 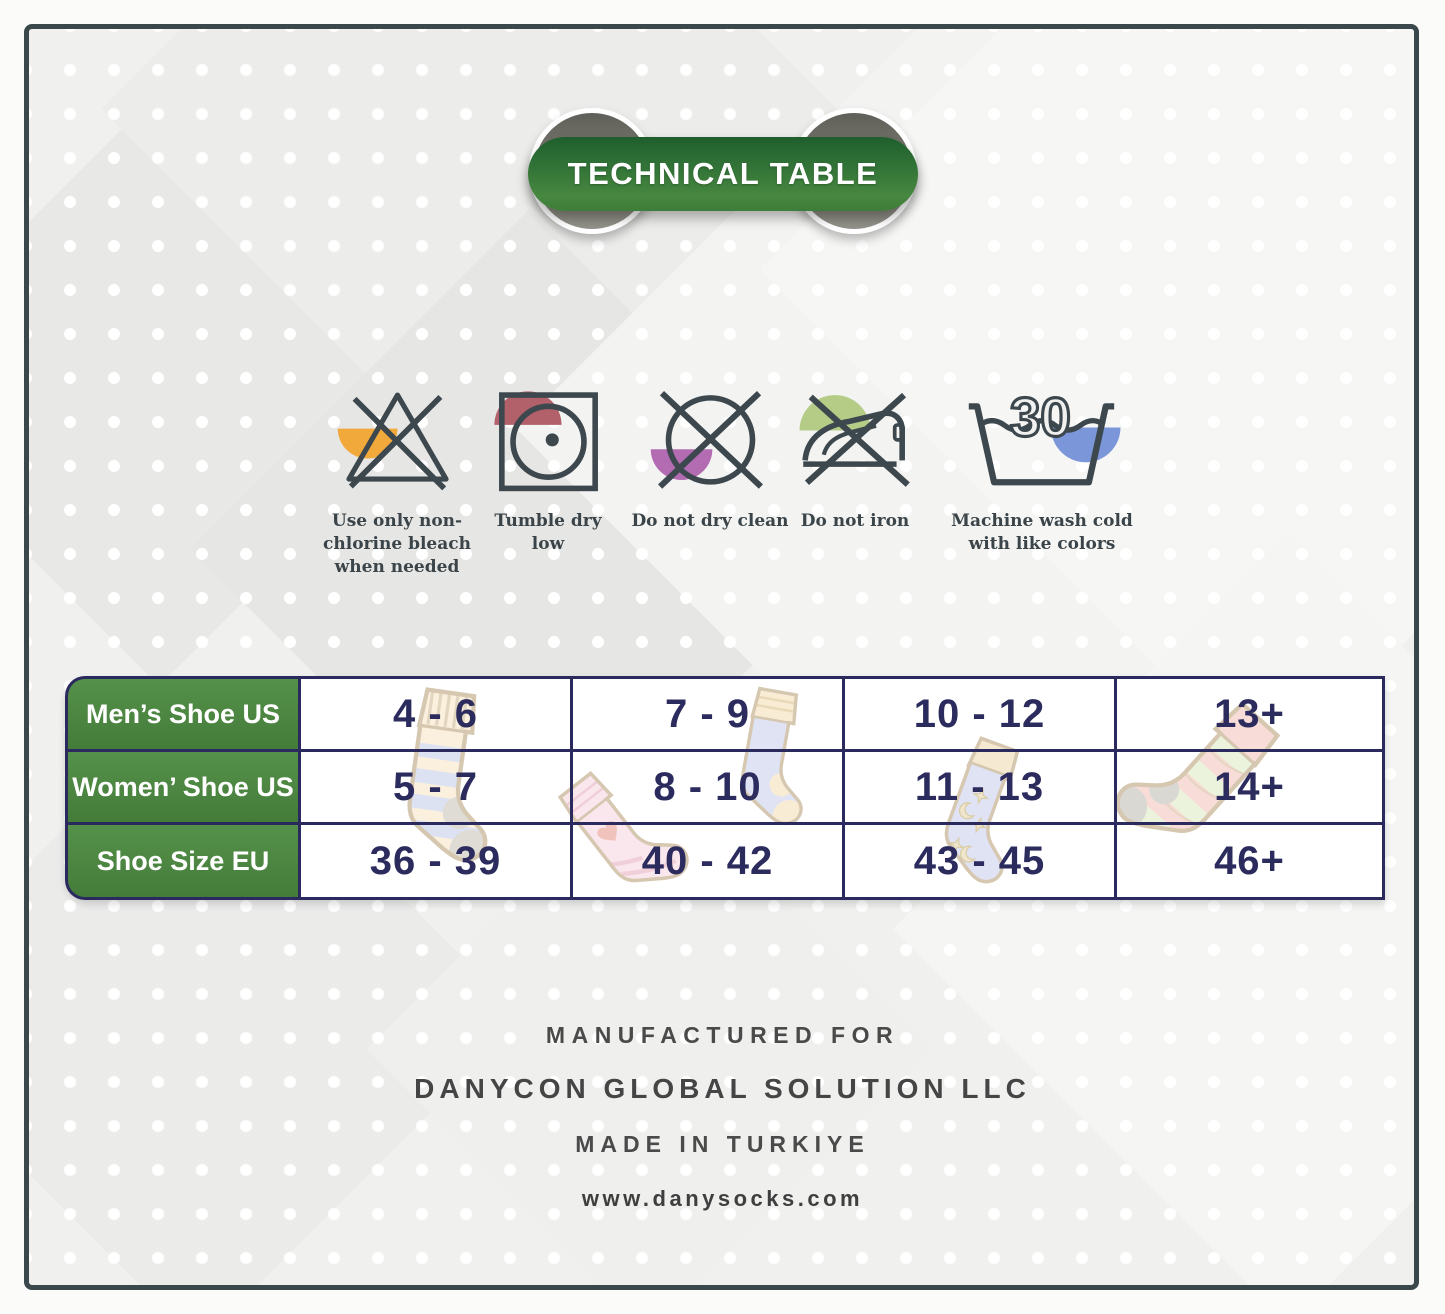 I want to click on size-row-header: Shoe Size EU, so click(x=181, y=861).